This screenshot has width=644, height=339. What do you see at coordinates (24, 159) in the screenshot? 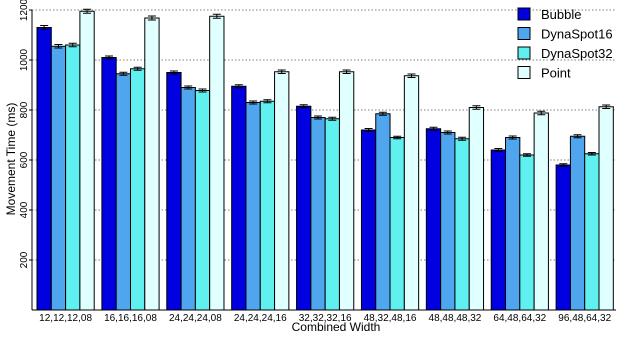
I see `y-tick-label: 600` at bounding box center [24, 159].